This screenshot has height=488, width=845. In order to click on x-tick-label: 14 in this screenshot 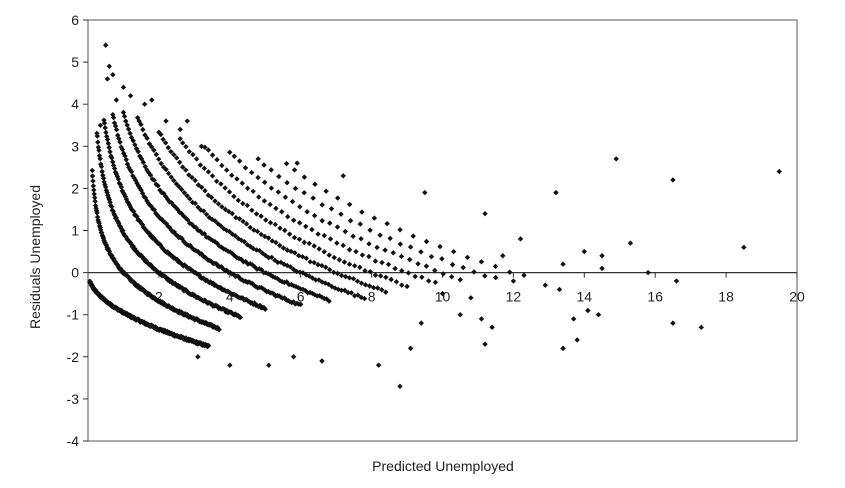, I will do `click(585, 297)`.